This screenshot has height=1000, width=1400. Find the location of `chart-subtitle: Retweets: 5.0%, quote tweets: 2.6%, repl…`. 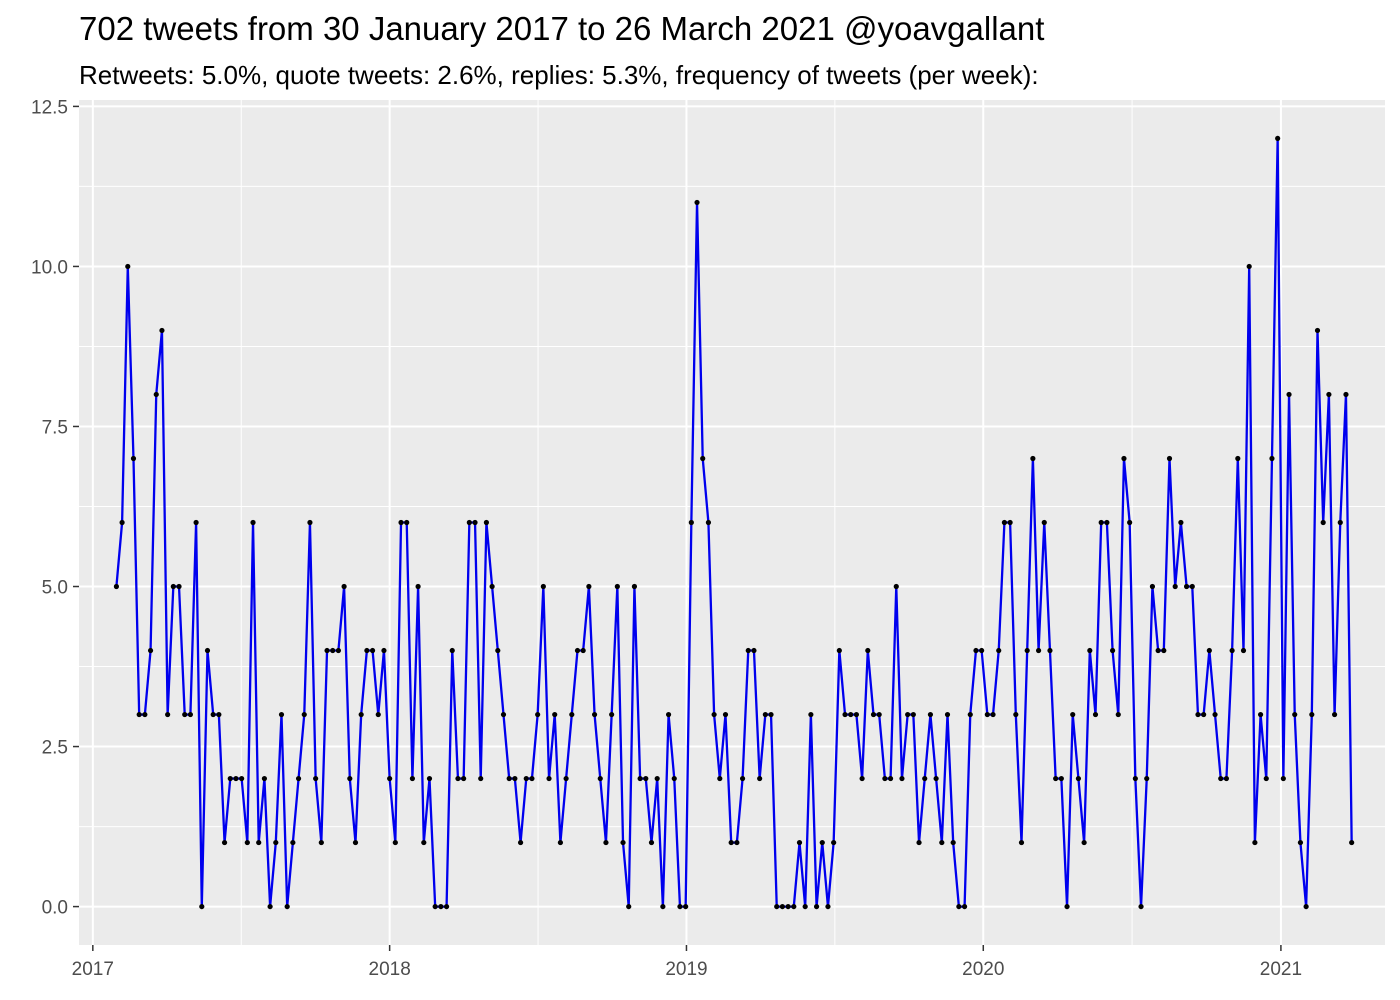

chart-subtitle: Retweets: 5.0%, quote tweets: 2.6%, repl… is located at coordinates (559, 75).